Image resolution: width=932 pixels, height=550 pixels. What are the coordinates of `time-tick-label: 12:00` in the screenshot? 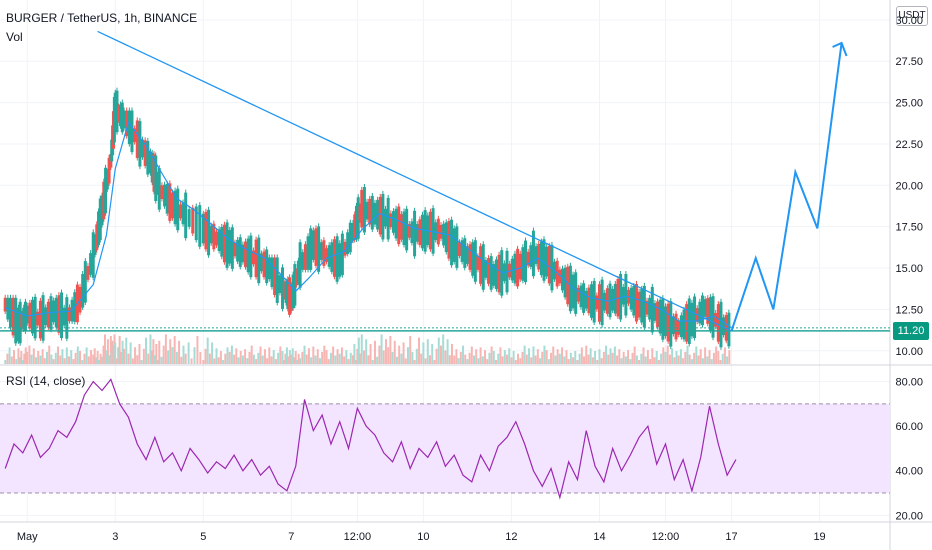 It's located at (666, 537).